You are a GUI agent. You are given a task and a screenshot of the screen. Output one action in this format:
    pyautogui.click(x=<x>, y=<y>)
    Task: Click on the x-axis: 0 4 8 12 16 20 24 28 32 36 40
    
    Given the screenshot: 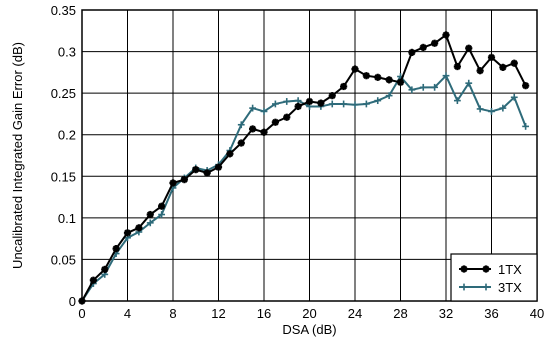 What is the action you would take?
    pyautogui.click(x=311, y=313)
    